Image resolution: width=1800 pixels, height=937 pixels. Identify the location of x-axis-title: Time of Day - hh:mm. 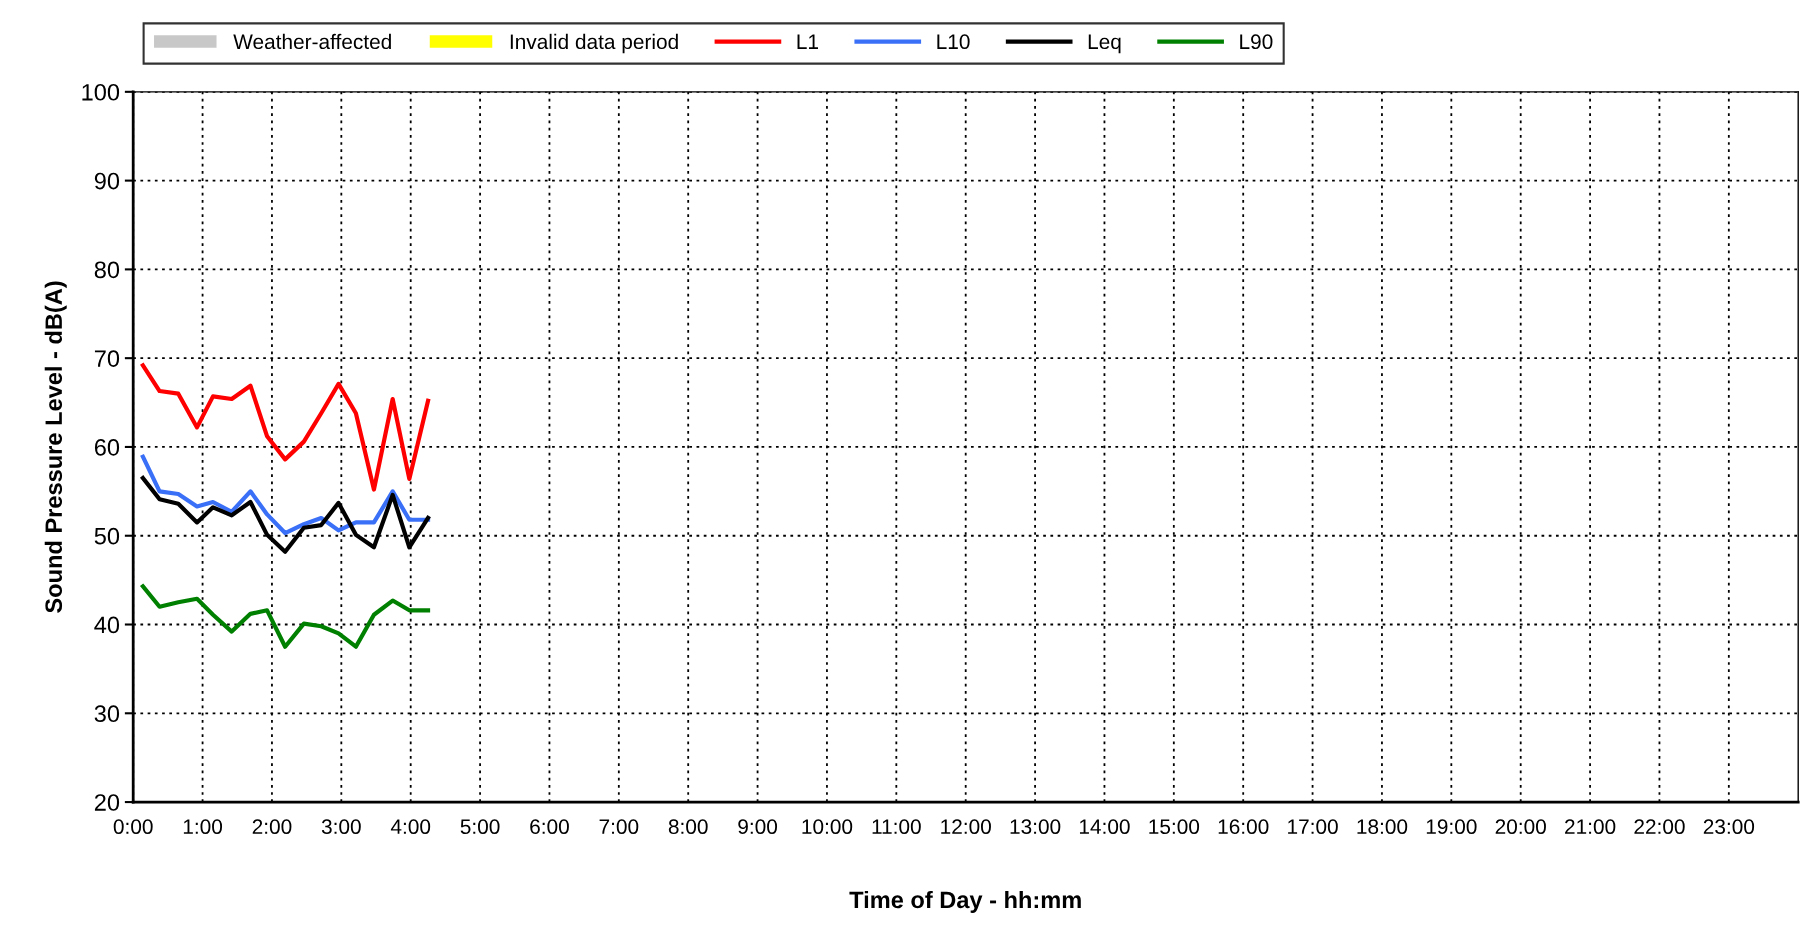
(965, 901).